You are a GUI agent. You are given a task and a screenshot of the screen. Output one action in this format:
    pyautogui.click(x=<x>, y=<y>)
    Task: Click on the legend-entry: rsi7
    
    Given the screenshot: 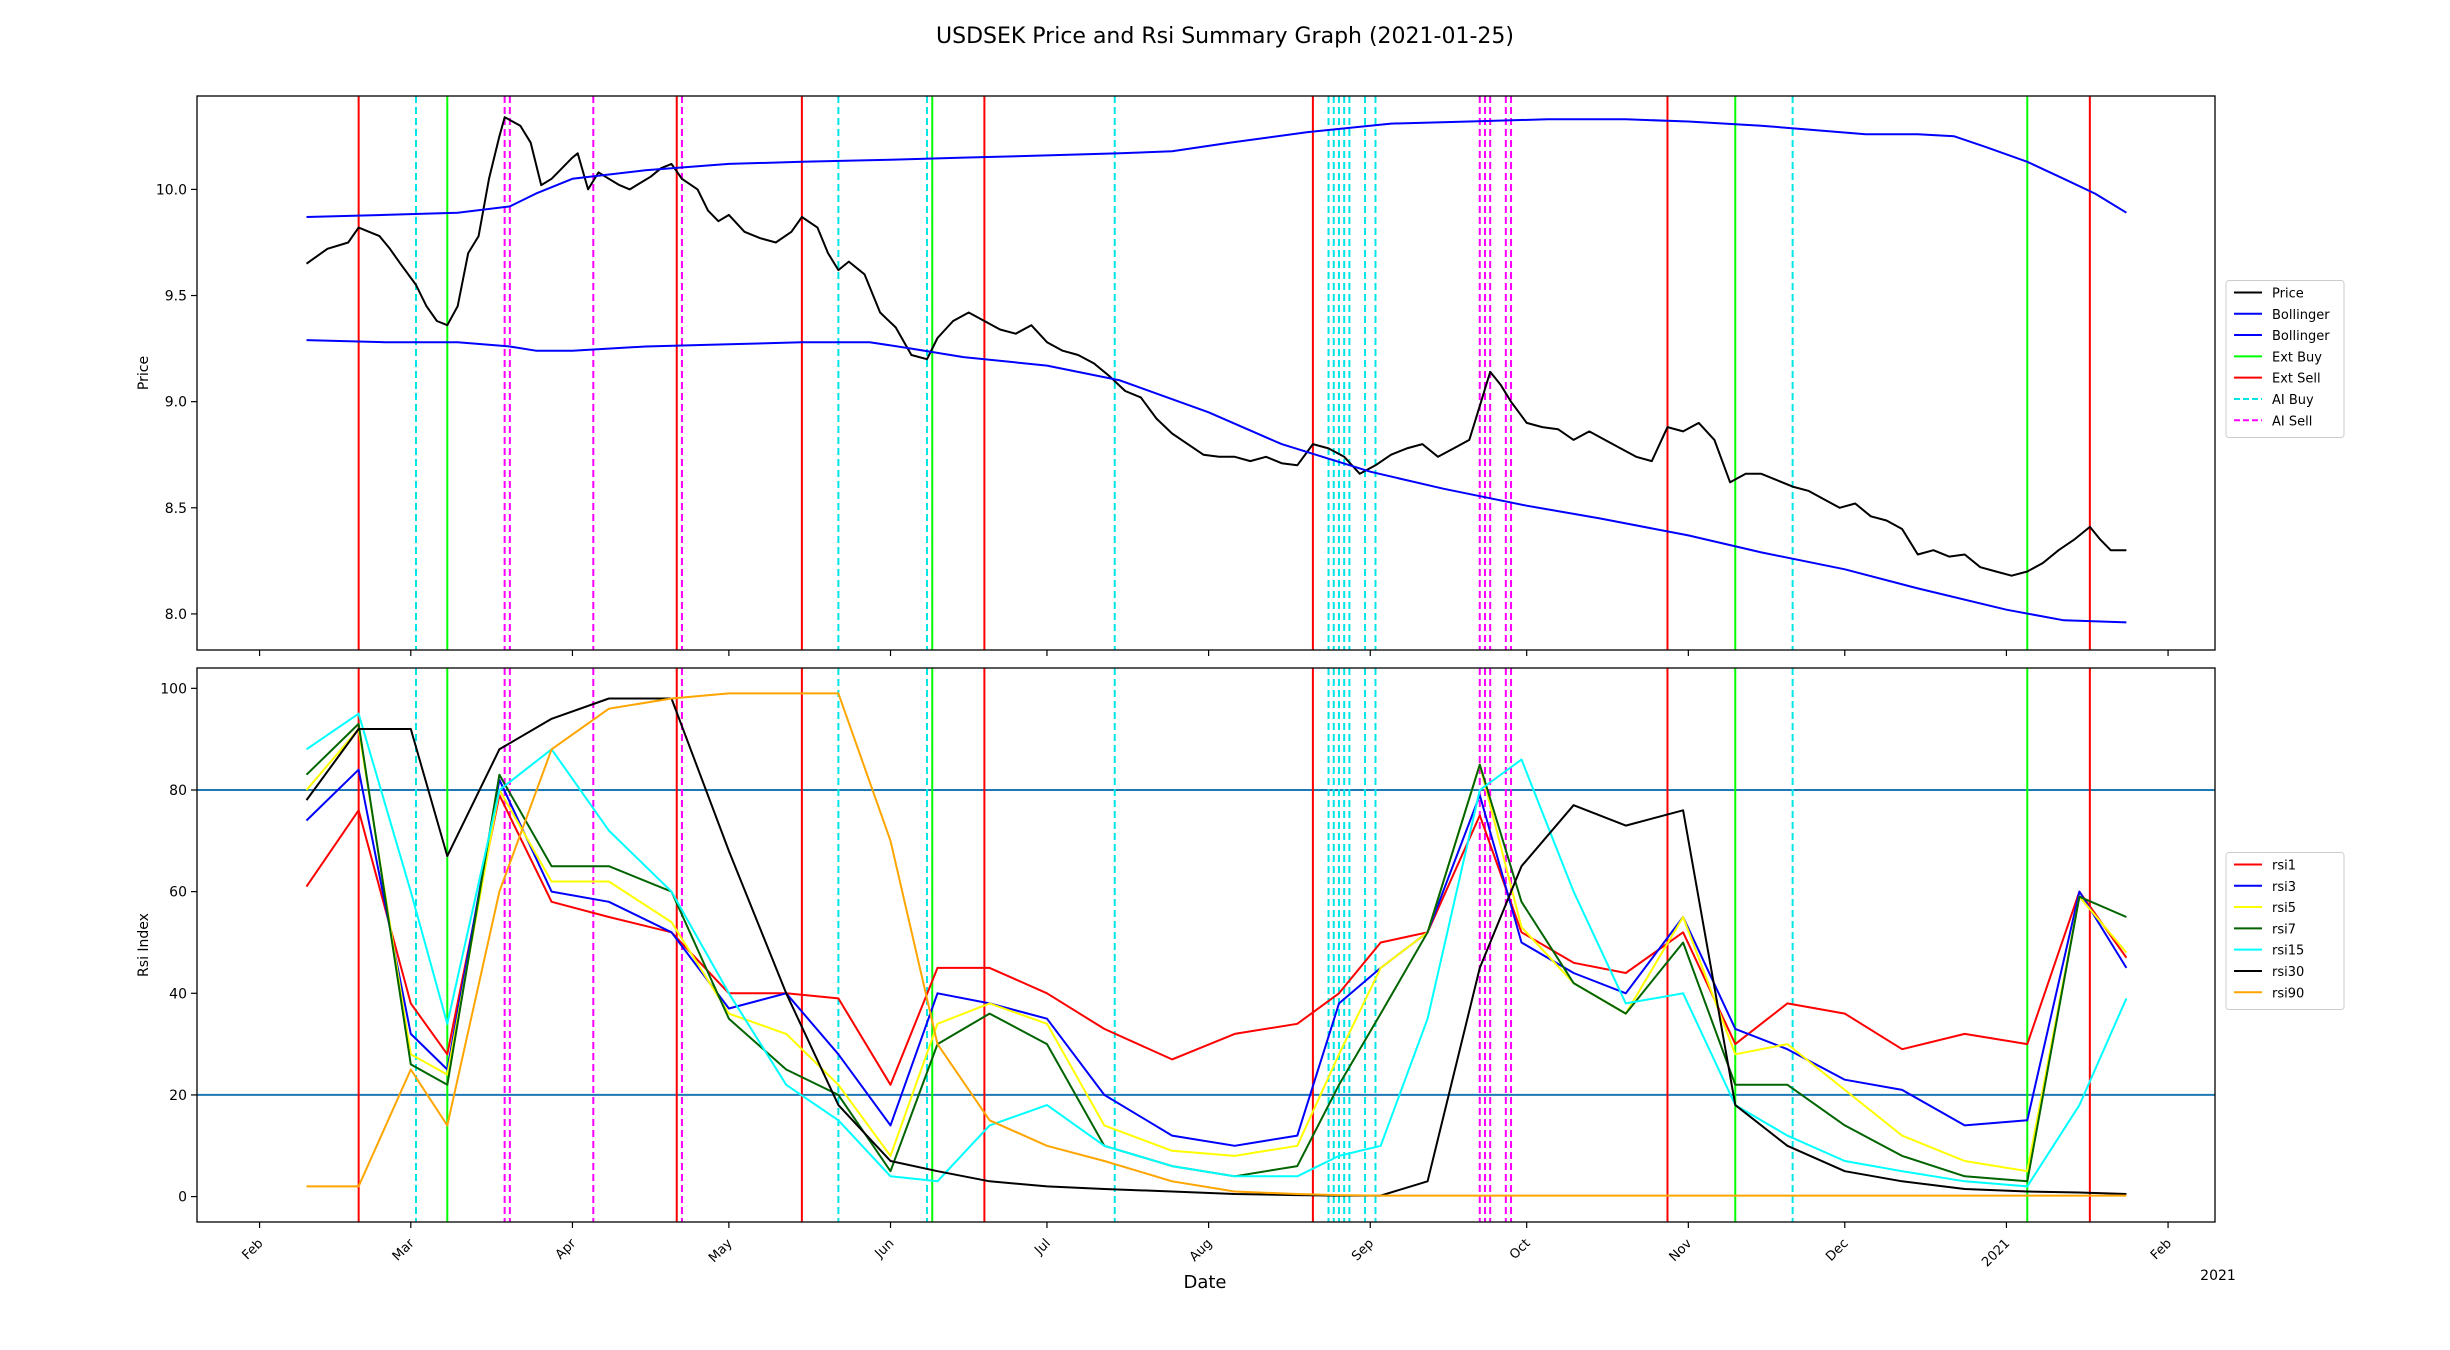 What is the action you would take?
    pyautogui.click(x=2284, y=929)
    